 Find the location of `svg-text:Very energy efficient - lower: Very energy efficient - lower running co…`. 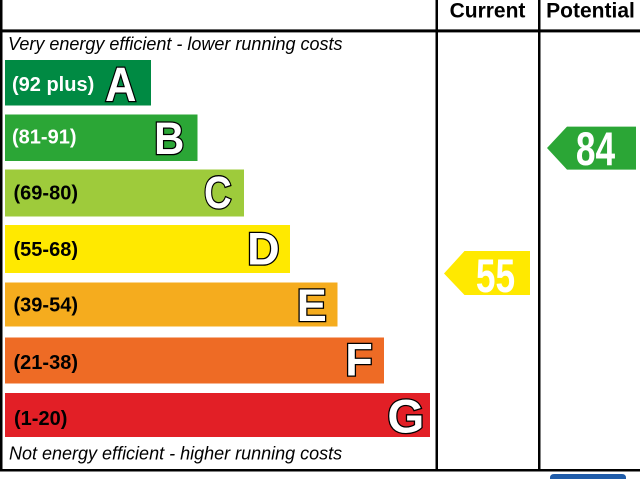

svg-text:Very energy efficient - lower: Very energy efficient - lower running co… is located at coordinates (175, 44).